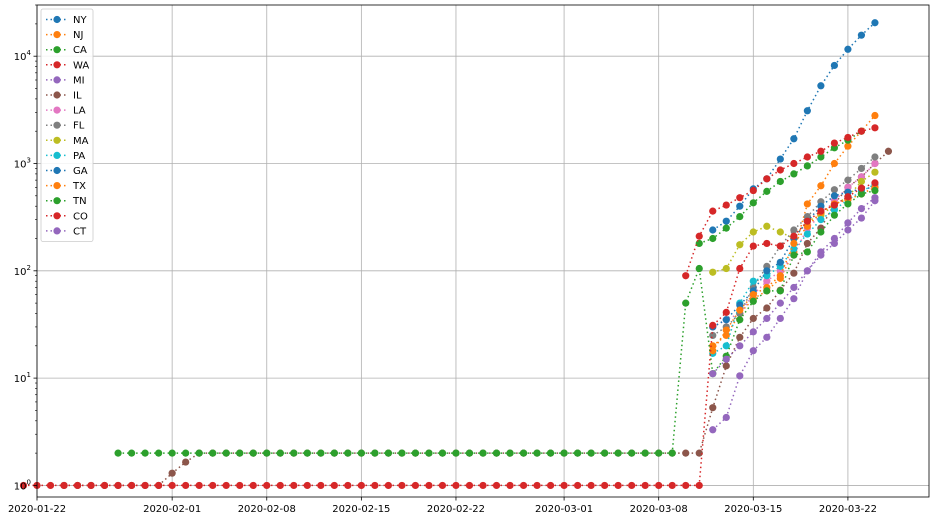 Image resolution: width=936 pixels, height=520 pixels. What do you see at coordinates (66, 50) in the screenshot?
I see `legend-item: CA` at bounding box center [66, 50].